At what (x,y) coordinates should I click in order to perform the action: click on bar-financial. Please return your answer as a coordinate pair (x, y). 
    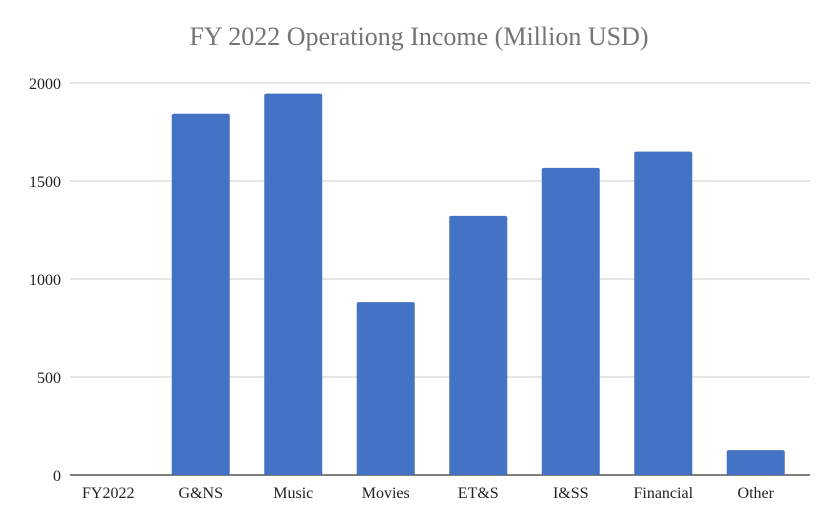
    Looking at the image, I should click on (663, 313).